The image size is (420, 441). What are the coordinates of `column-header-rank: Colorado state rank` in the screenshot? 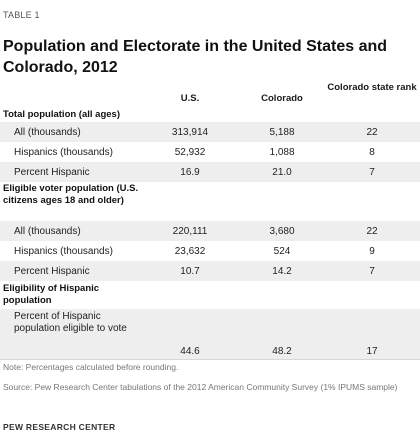 It's located at (372, 87).